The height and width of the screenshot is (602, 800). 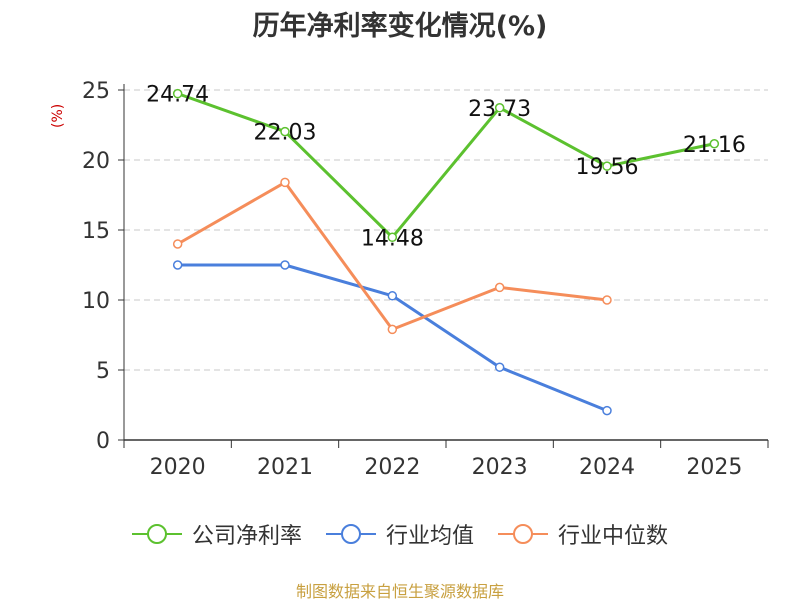 What do you see at coordinates (246, 536) in the screenshot?
I see `legend-label: 公司净利率` at bounding box center [246, 536].